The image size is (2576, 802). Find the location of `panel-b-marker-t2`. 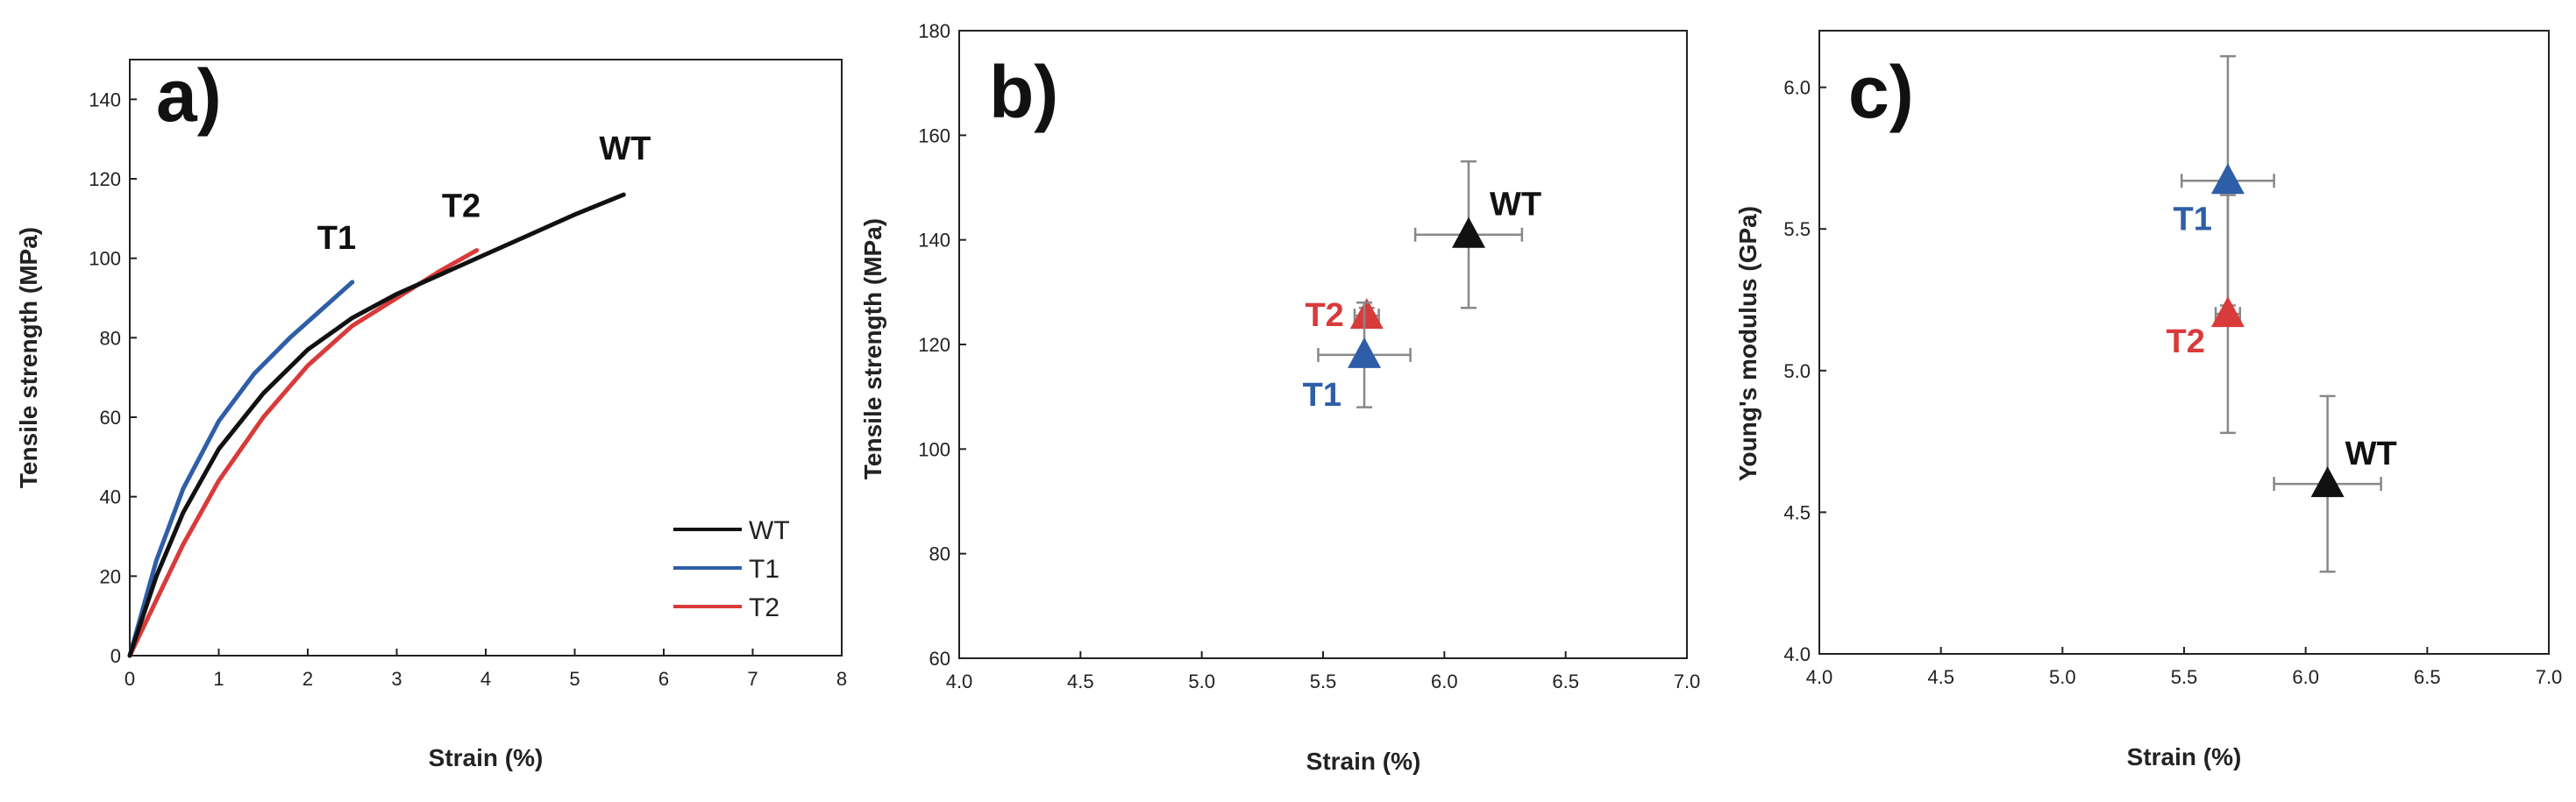

panel-b-marker-t2 is located at coordinates (1366, 314).